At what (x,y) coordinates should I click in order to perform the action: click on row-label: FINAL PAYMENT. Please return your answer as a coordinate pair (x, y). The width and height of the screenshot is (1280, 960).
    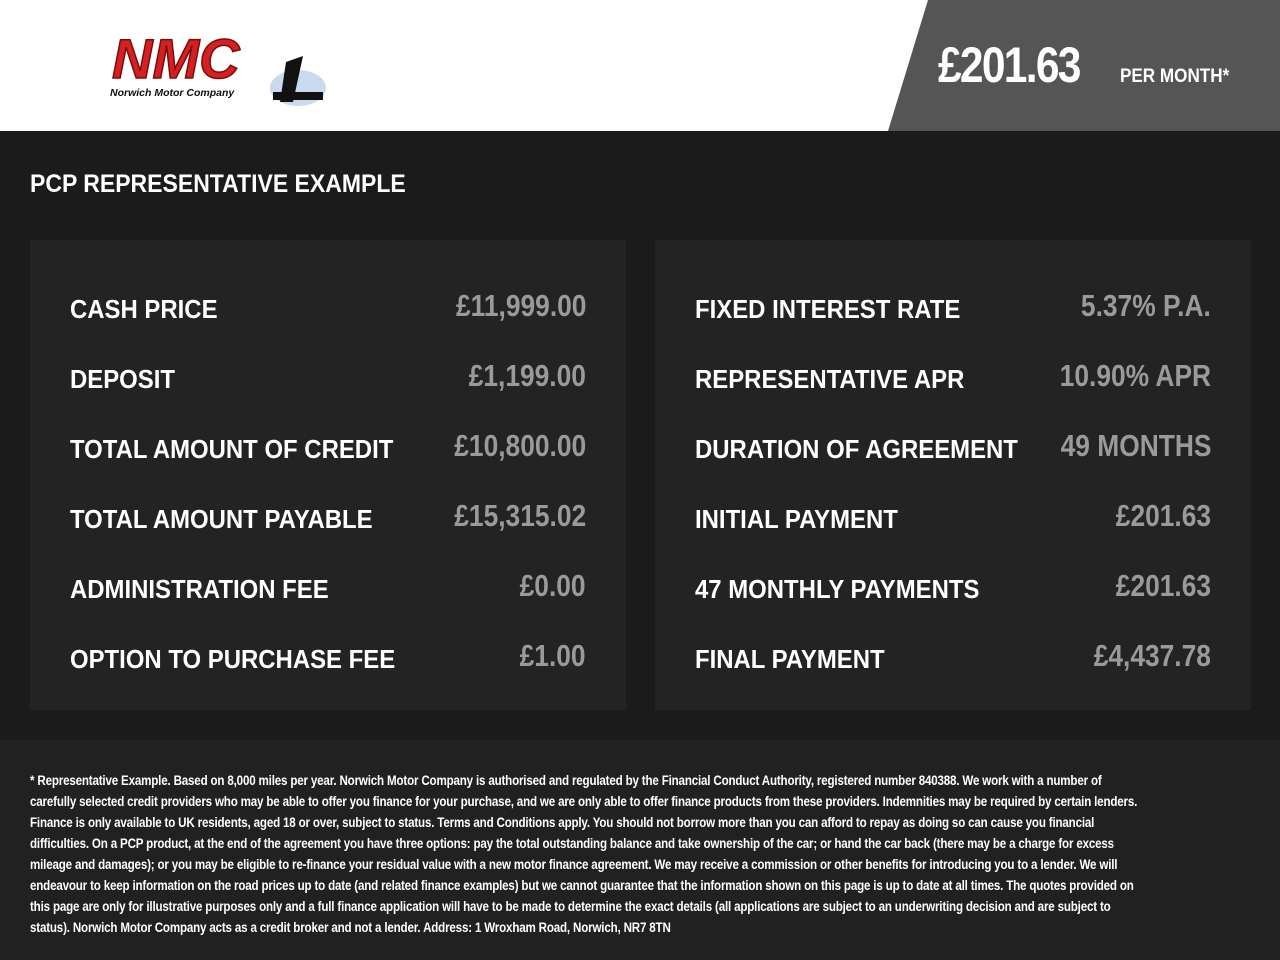
    Looking at the image, I should click on (790, 659).